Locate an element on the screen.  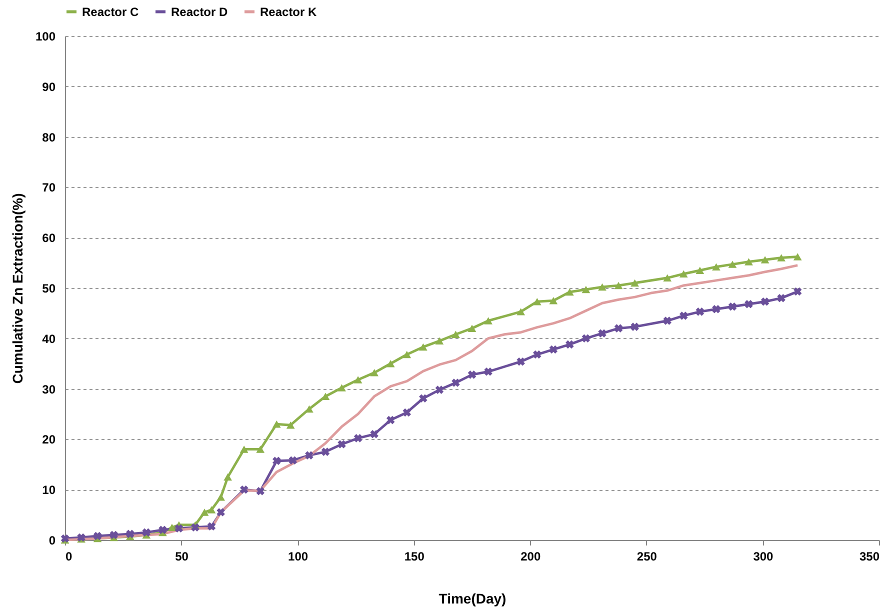
y-tick-label: 60 is located at coordinates (49, 238).